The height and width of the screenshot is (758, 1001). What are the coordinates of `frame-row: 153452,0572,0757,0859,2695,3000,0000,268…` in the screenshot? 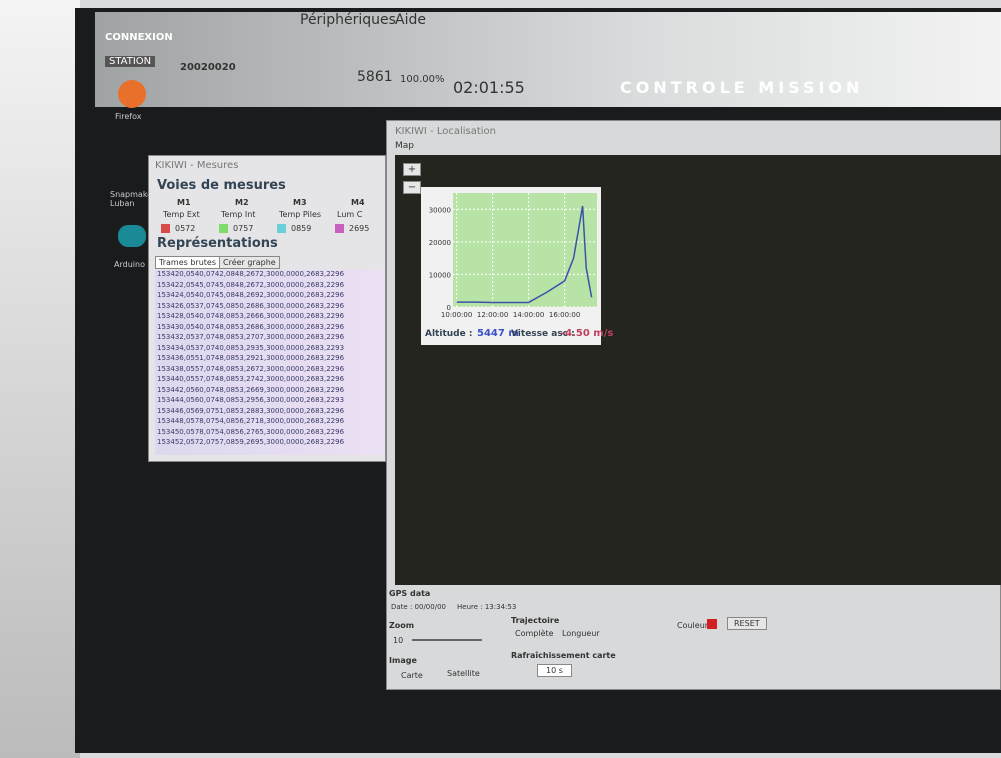 It's located at (251, 442).